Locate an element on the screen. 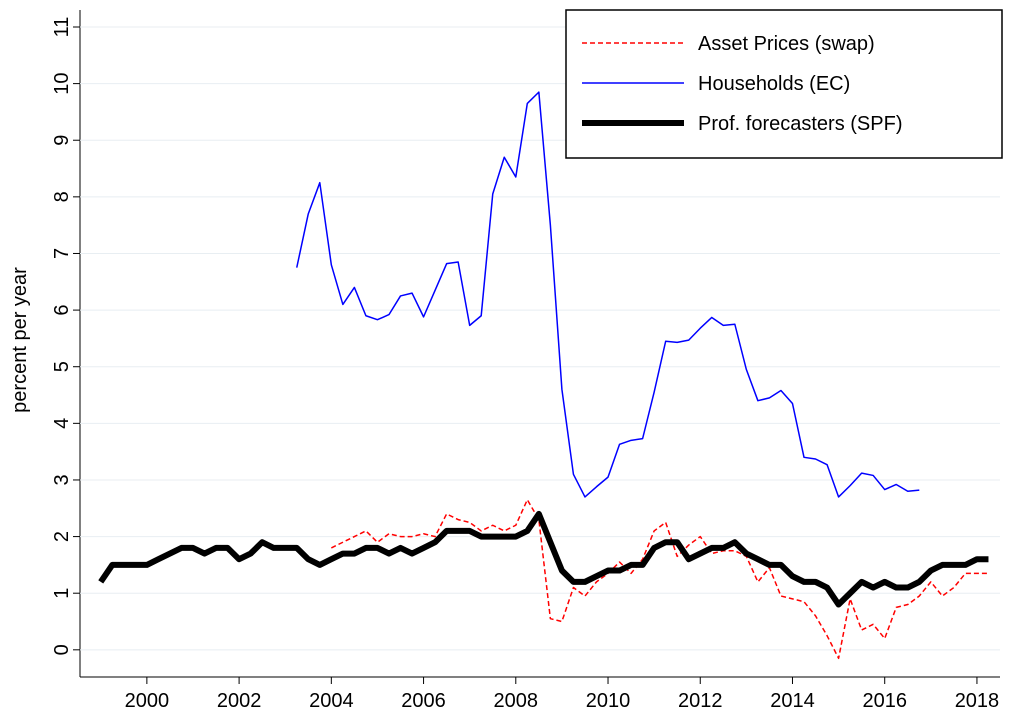 The image size is (1015, 719). x-tick-label: 2014 is located at coordinates (792, 701).